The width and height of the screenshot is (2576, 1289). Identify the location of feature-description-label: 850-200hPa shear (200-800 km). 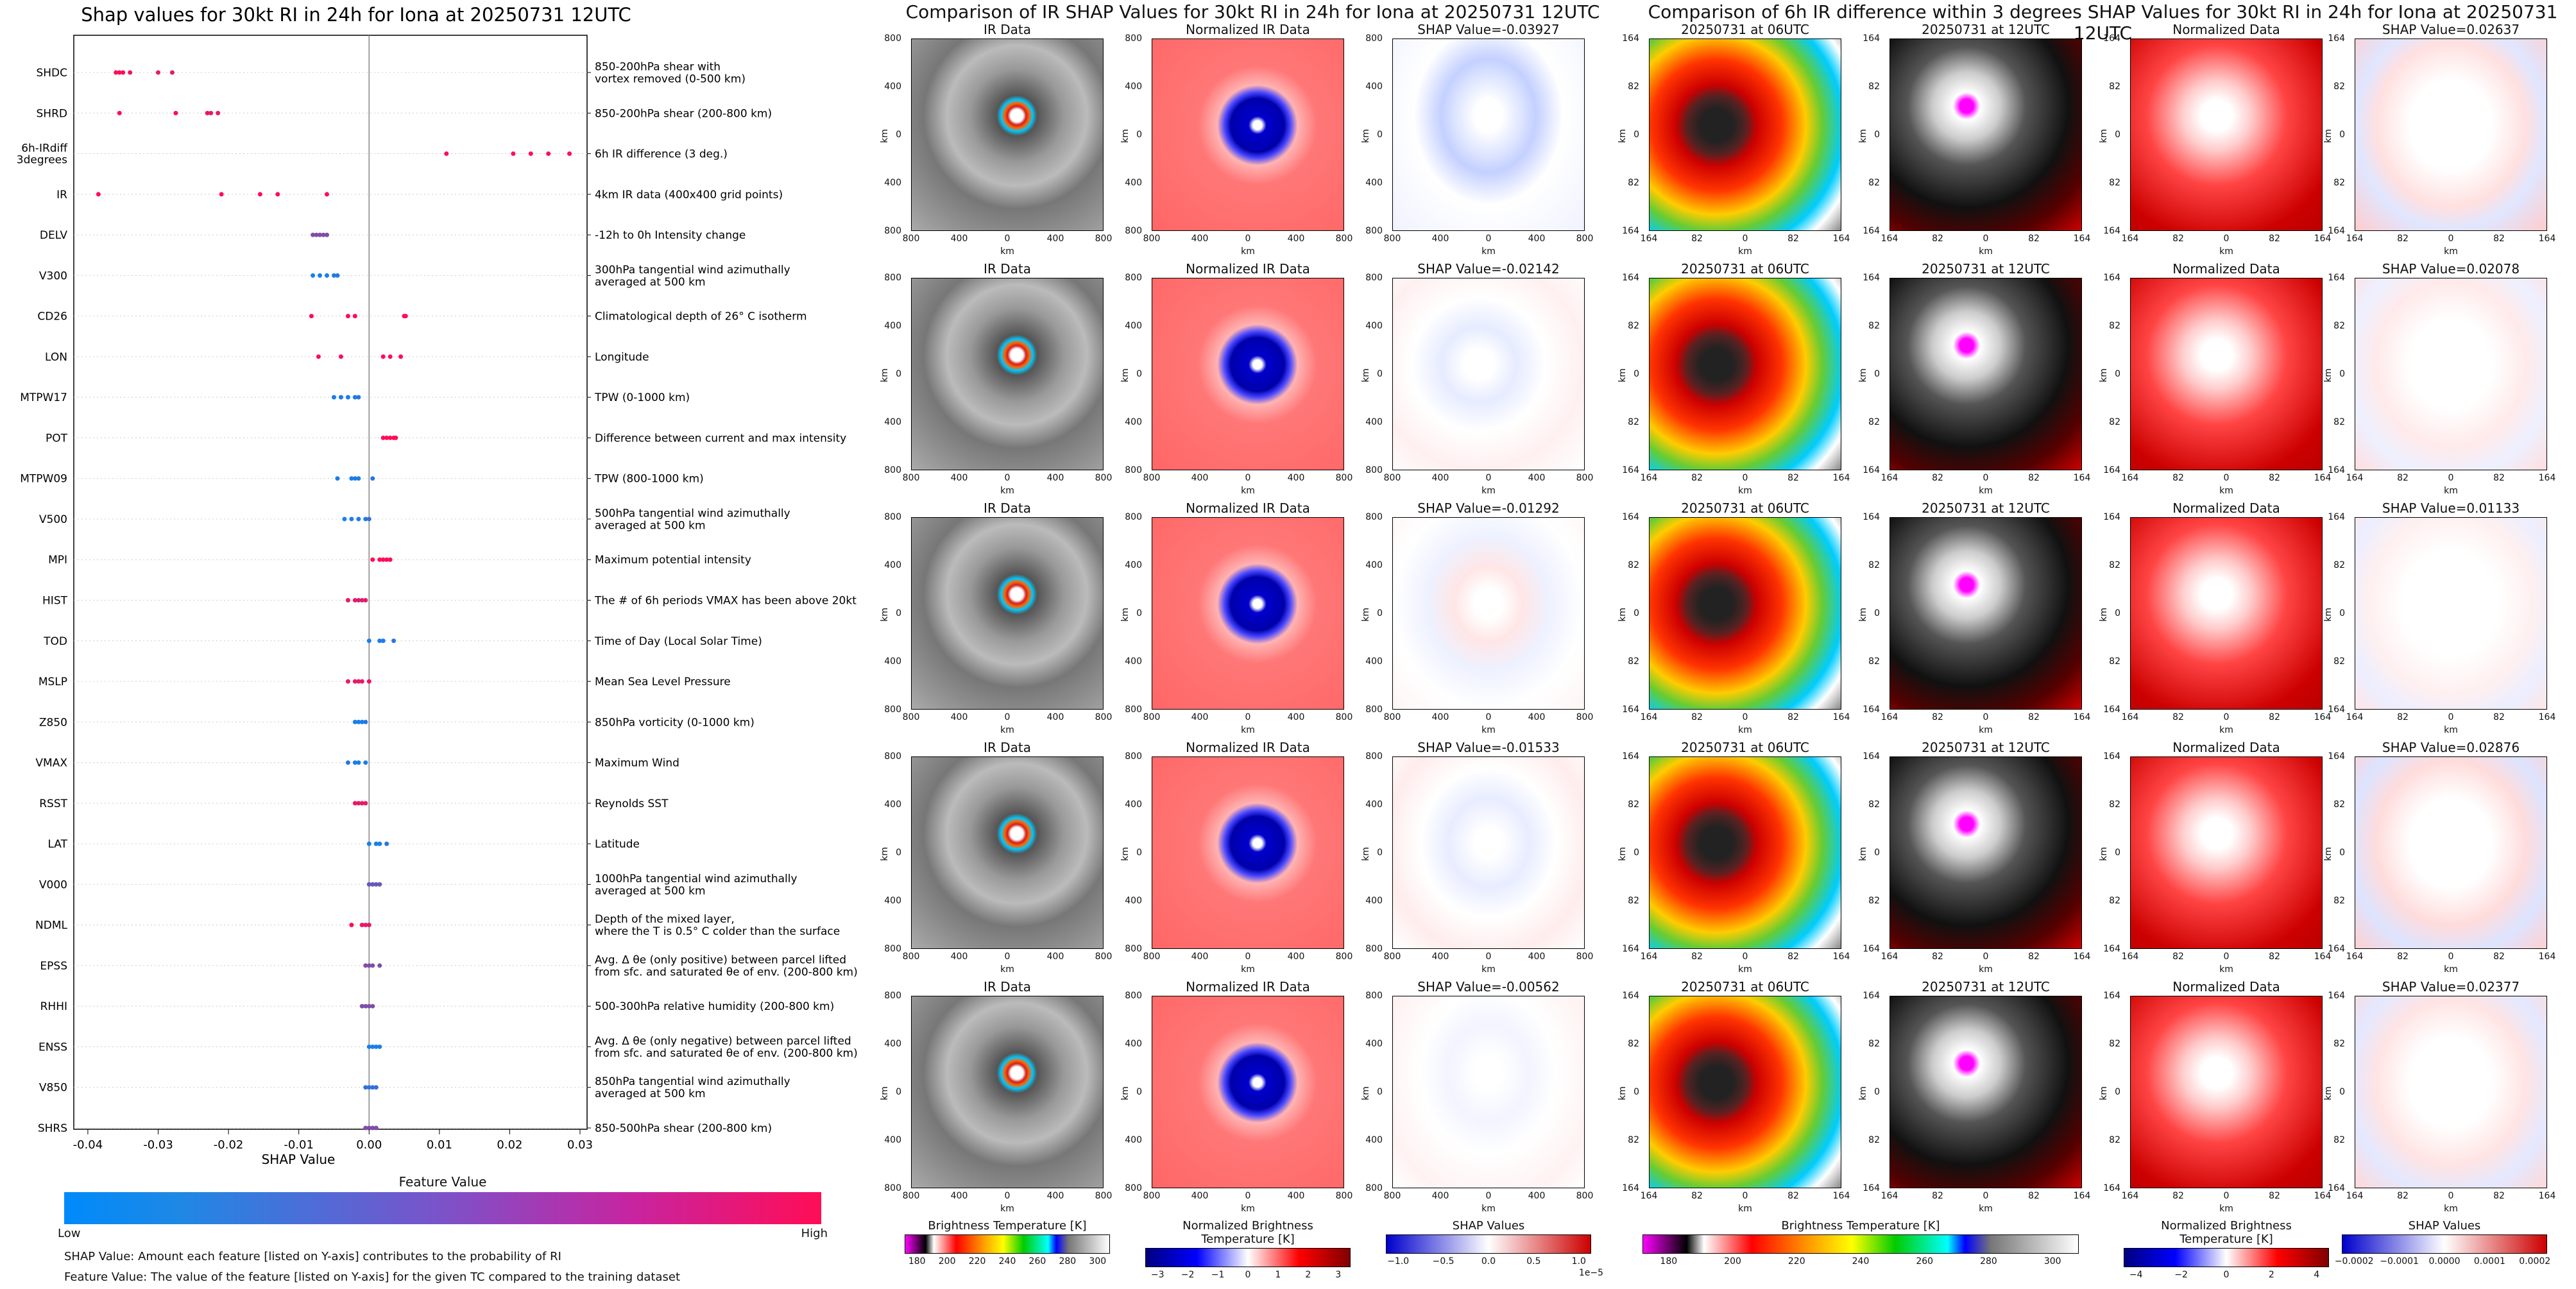
(684, 114).